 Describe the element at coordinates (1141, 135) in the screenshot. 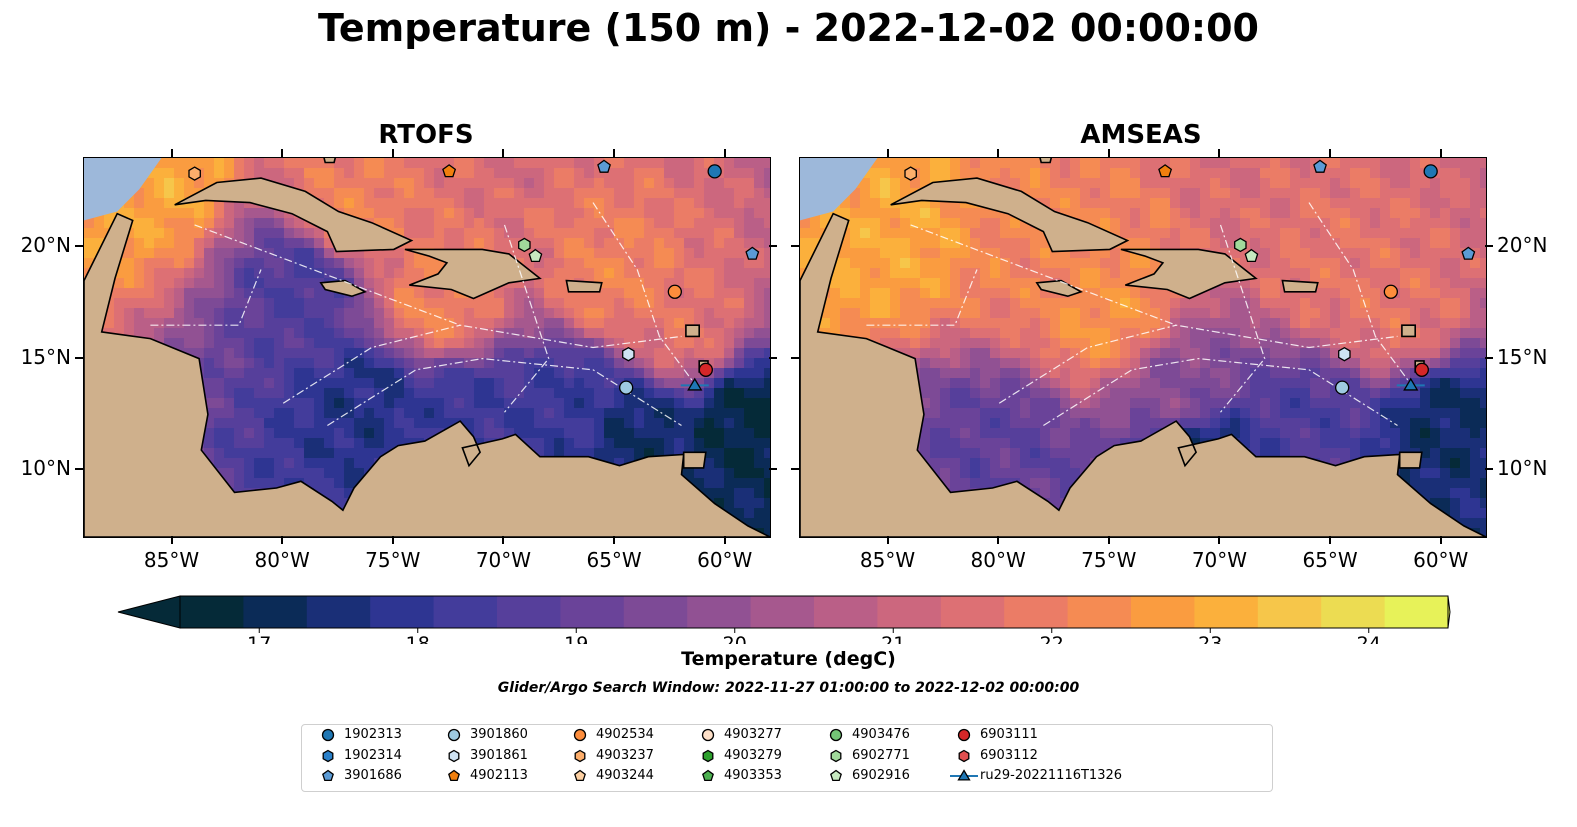

I see `panel-title-amseas: AMSEAS` at that location.